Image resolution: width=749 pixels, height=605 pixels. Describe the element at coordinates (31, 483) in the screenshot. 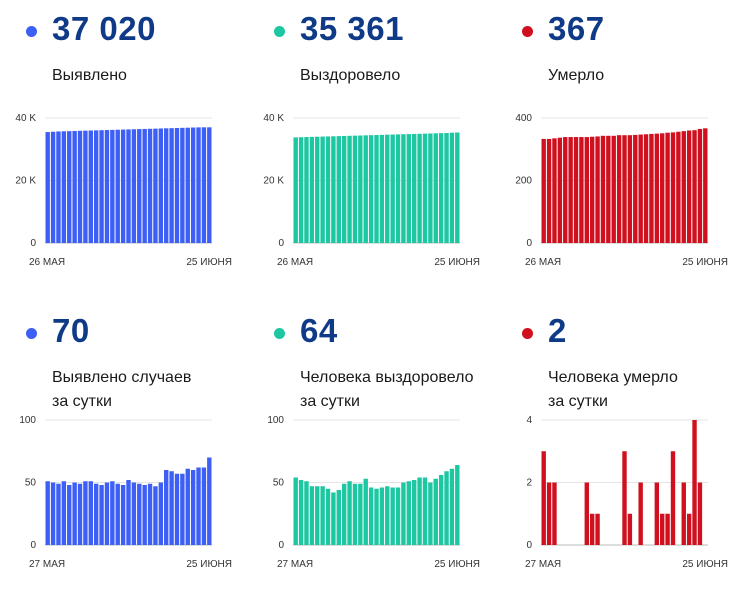

I see `y-tick-label: 50` at that location.